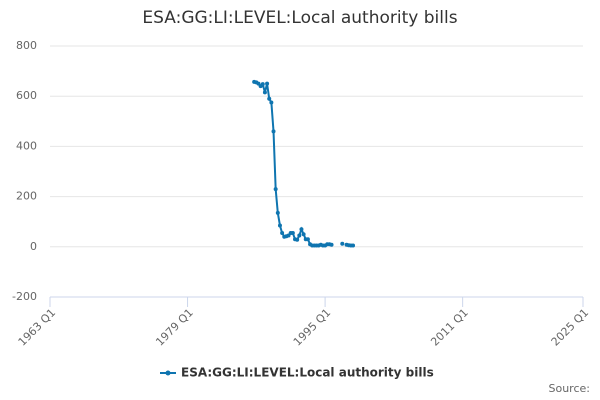 The height and width of the screenshot is (400, 600). I want to click on x-tick-label: 2011 Q1, so click(449, 327).